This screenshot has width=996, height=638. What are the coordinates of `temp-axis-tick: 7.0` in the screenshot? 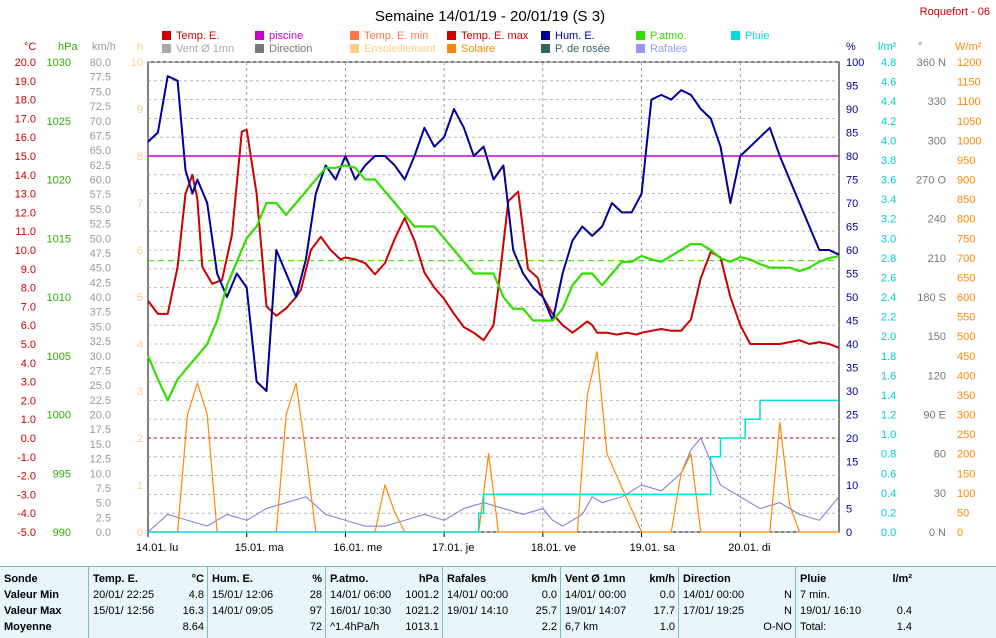 It's located at (28, 307).